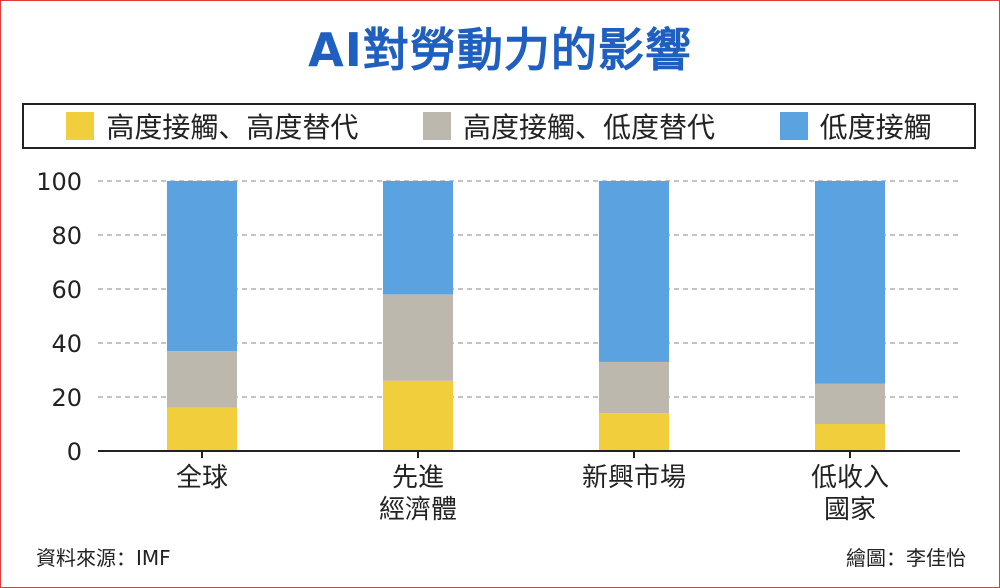 This screenshot has height=588, width=1000. What do you see at coordinates (59, 182) in the screenshot?
I see `y-tick-label: 100` at bounding box center [59, 182].